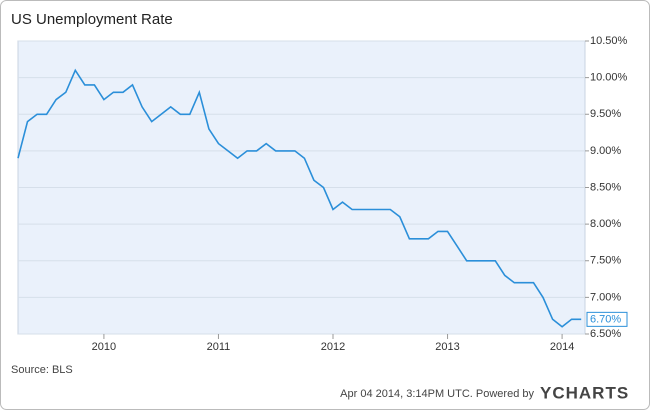 Image resolution: width=650 pixels, height=410 pixels. What do you see at coordinates (605, 334) in the screenshot?
I see `y-tick-label: 6.50%` at bounding box center [605, 334].